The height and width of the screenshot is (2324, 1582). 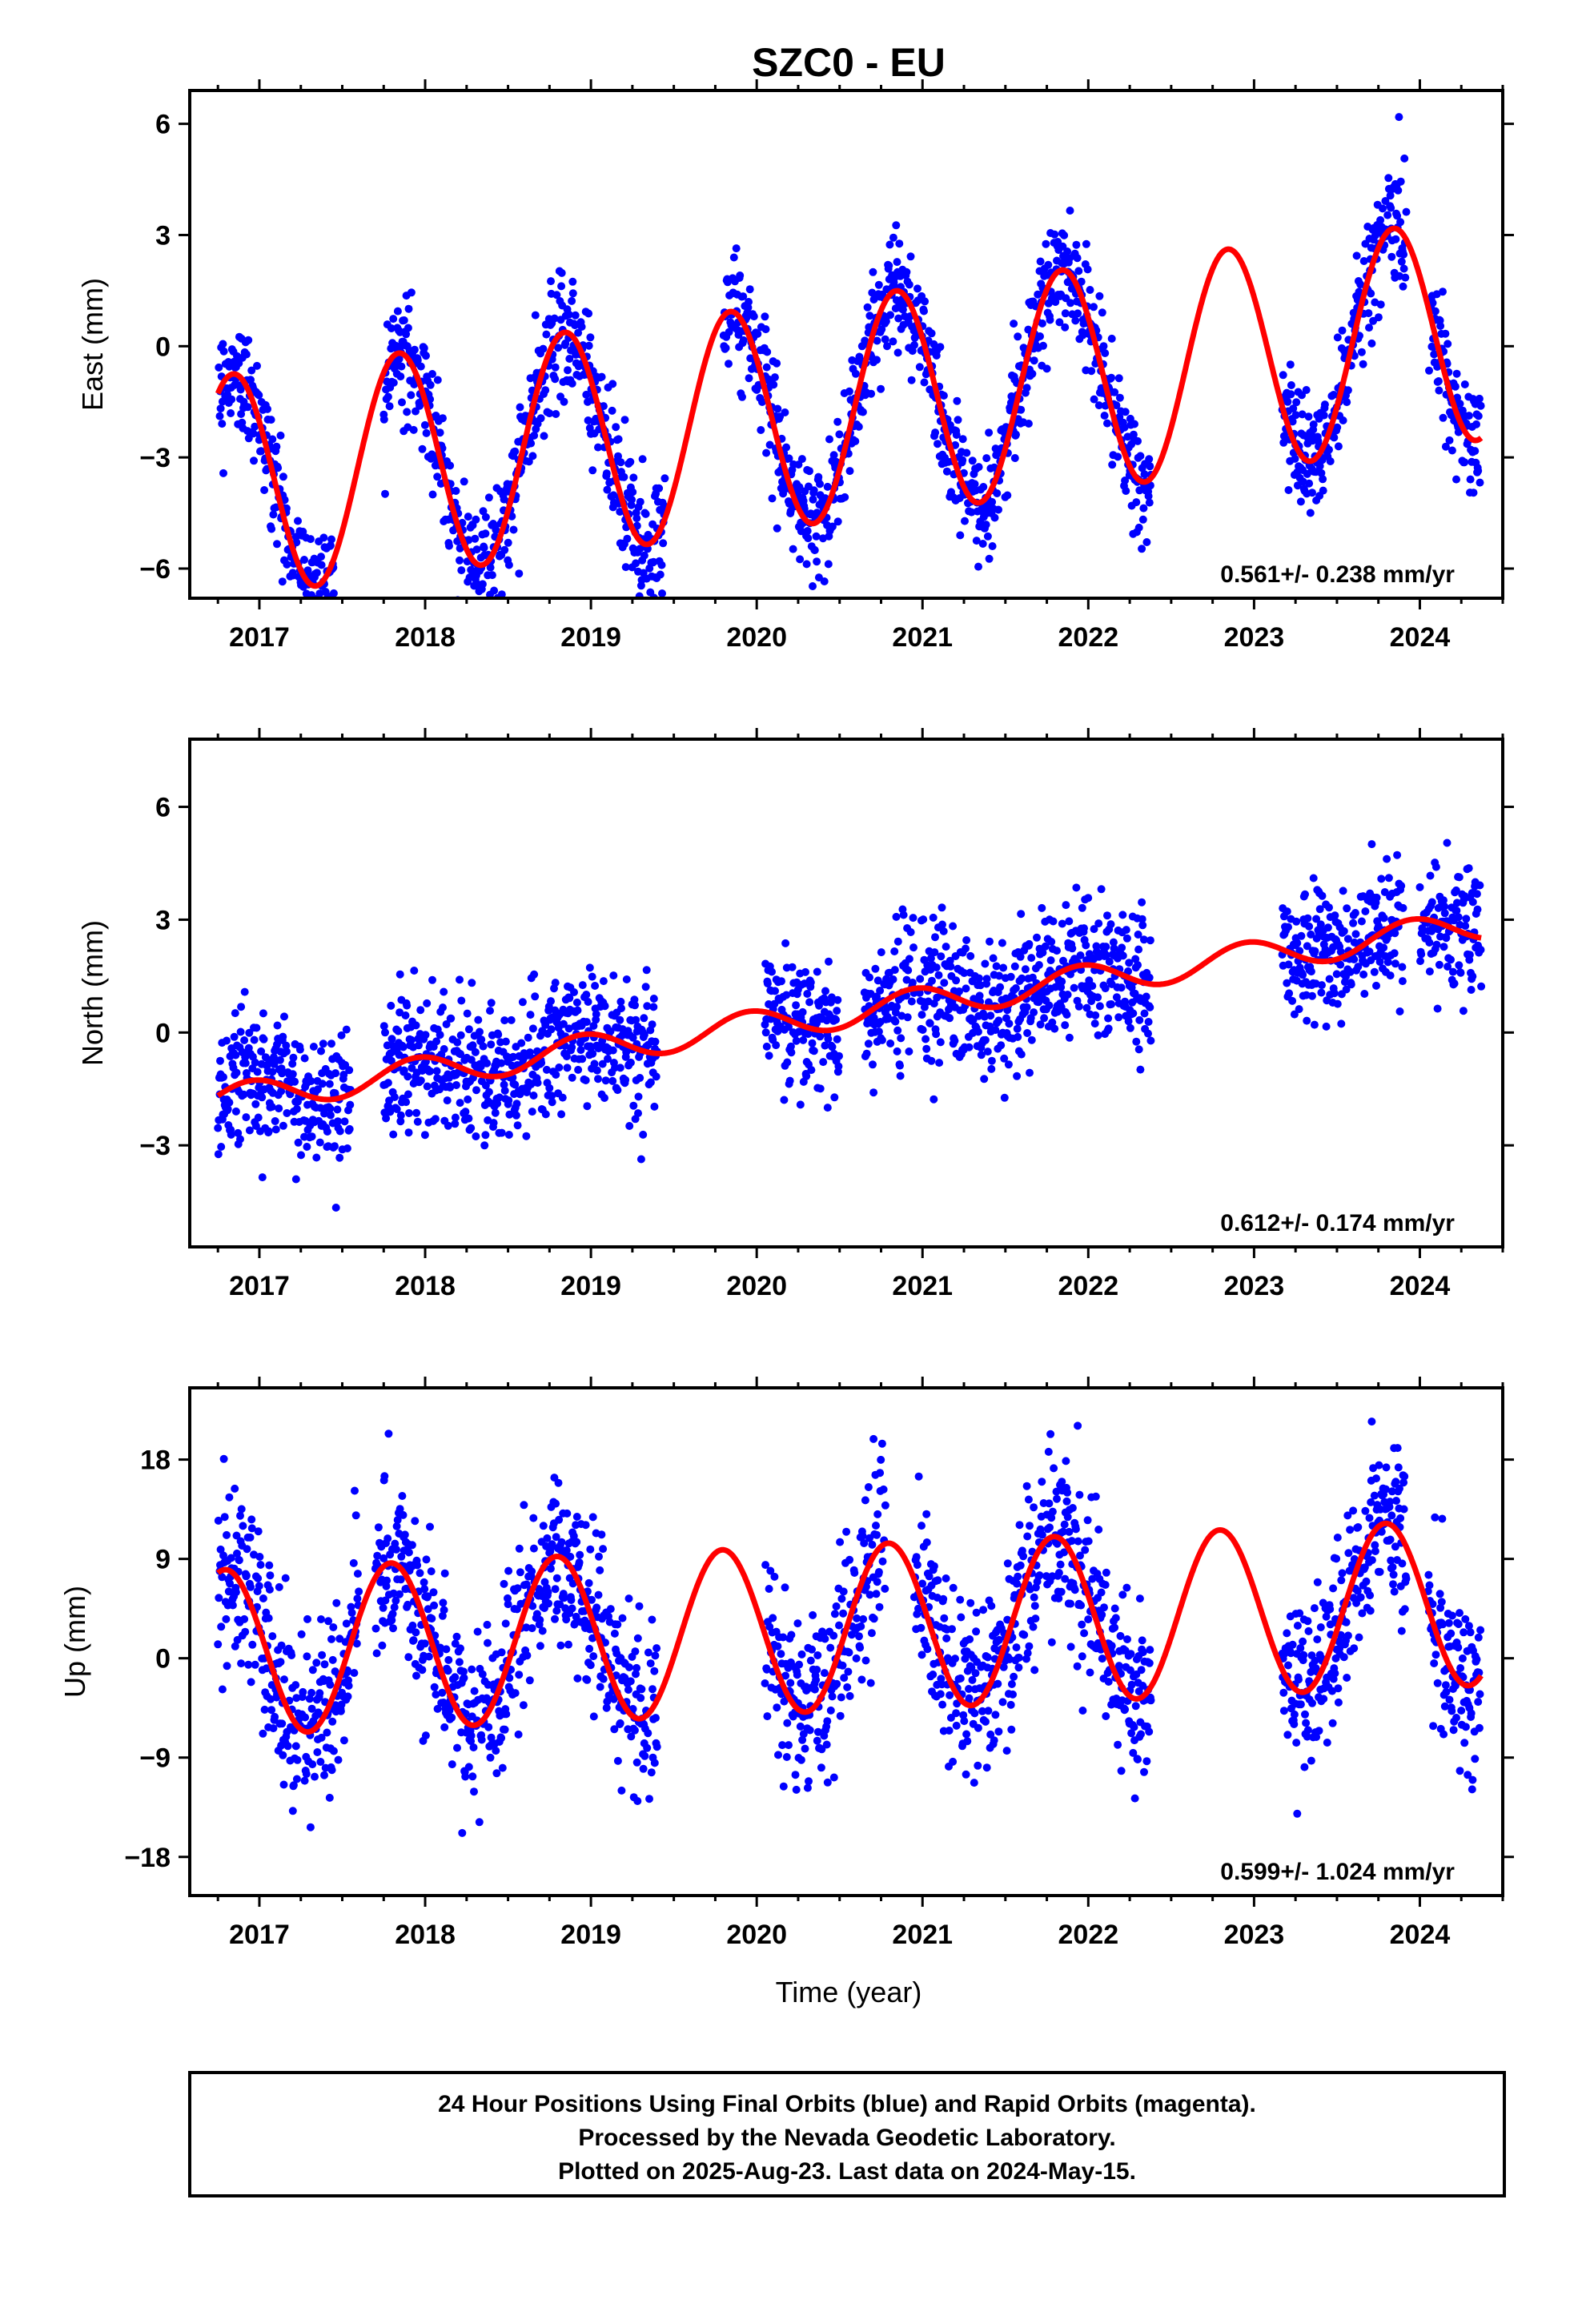 What do you see at coordinates (426, 1286) in the screenshot?
I see `x-tick-label: 2018` at bounding box center [426, 1286].